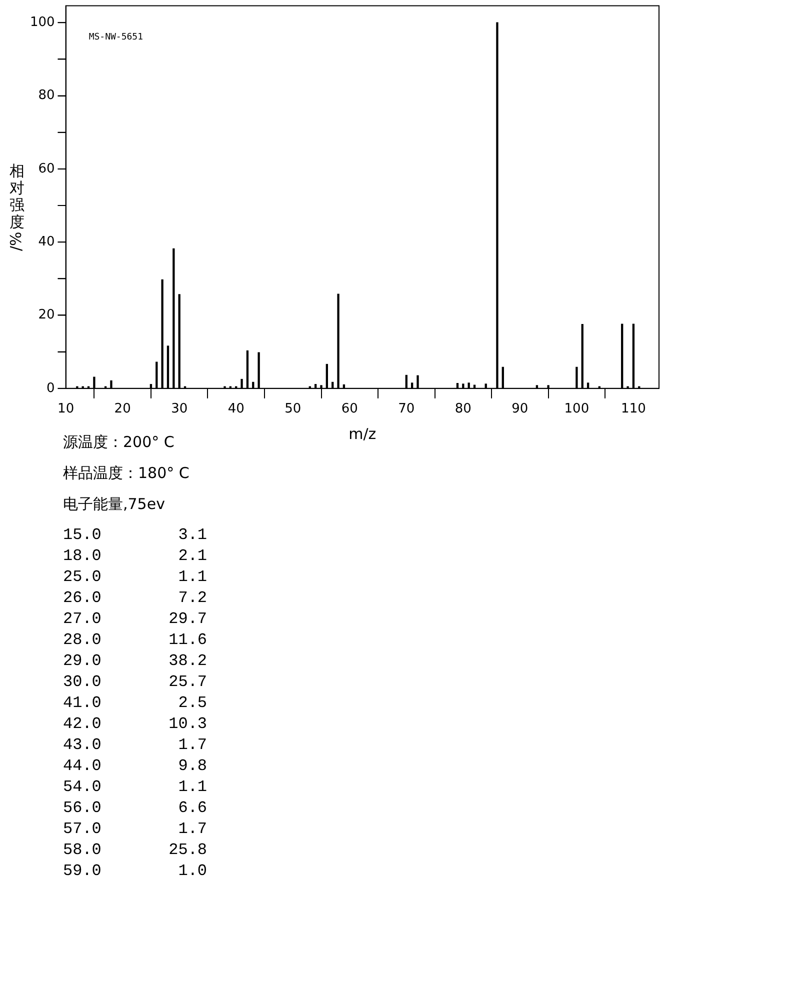 The height and width of the screenshot is (992, 794). Describe the element at coordinates (135, 578) in the screenshot. I see `text: 25.0 1.1` at that location.